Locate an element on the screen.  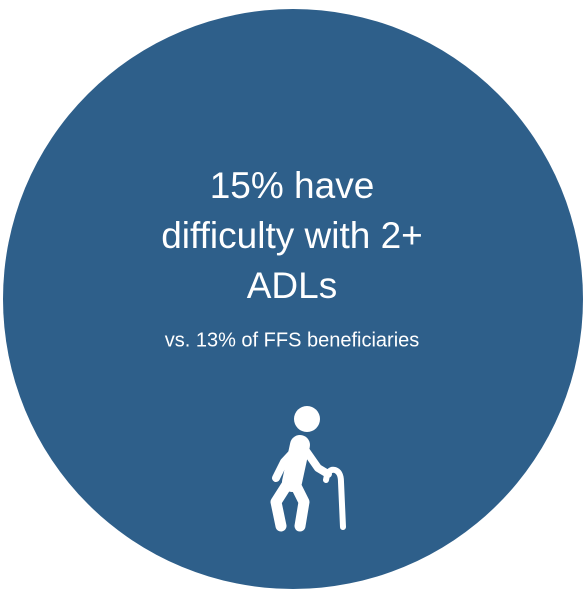
elderly-person-icon is located at coordinates (308, 469).